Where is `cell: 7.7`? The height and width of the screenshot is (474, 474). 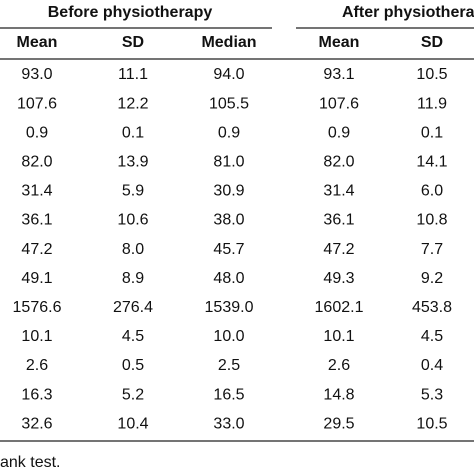
cell: 7.7 is located at coordinates (432, 249).